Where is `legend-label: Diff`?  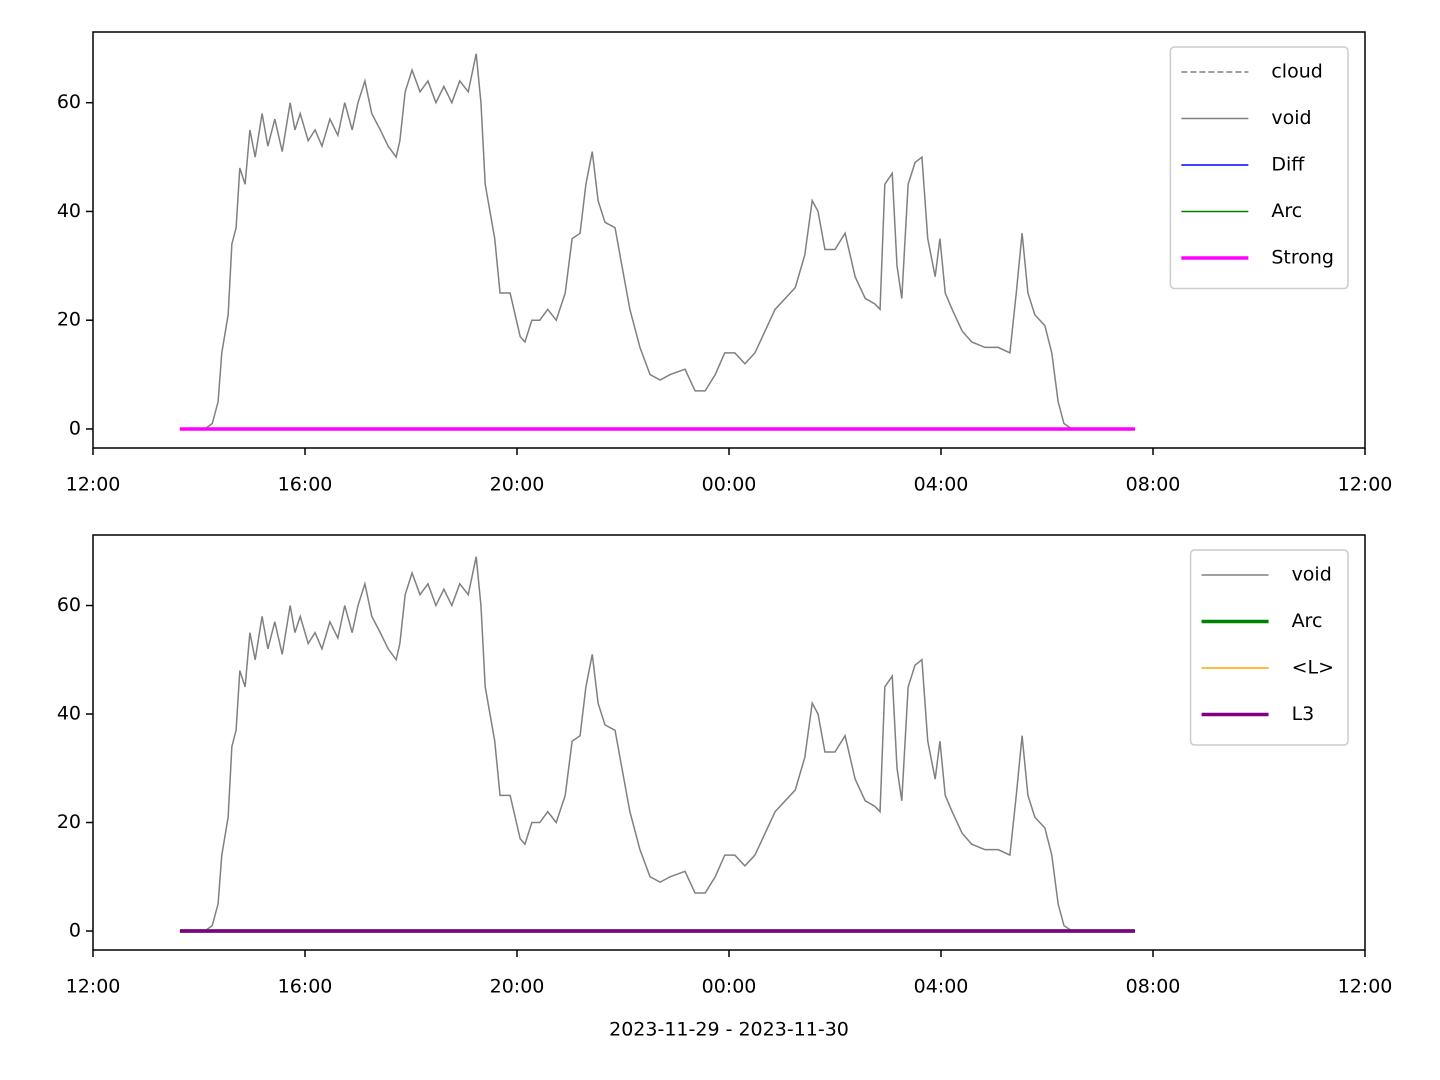 legend-label: Diff is located at coordinates (1288, 165).